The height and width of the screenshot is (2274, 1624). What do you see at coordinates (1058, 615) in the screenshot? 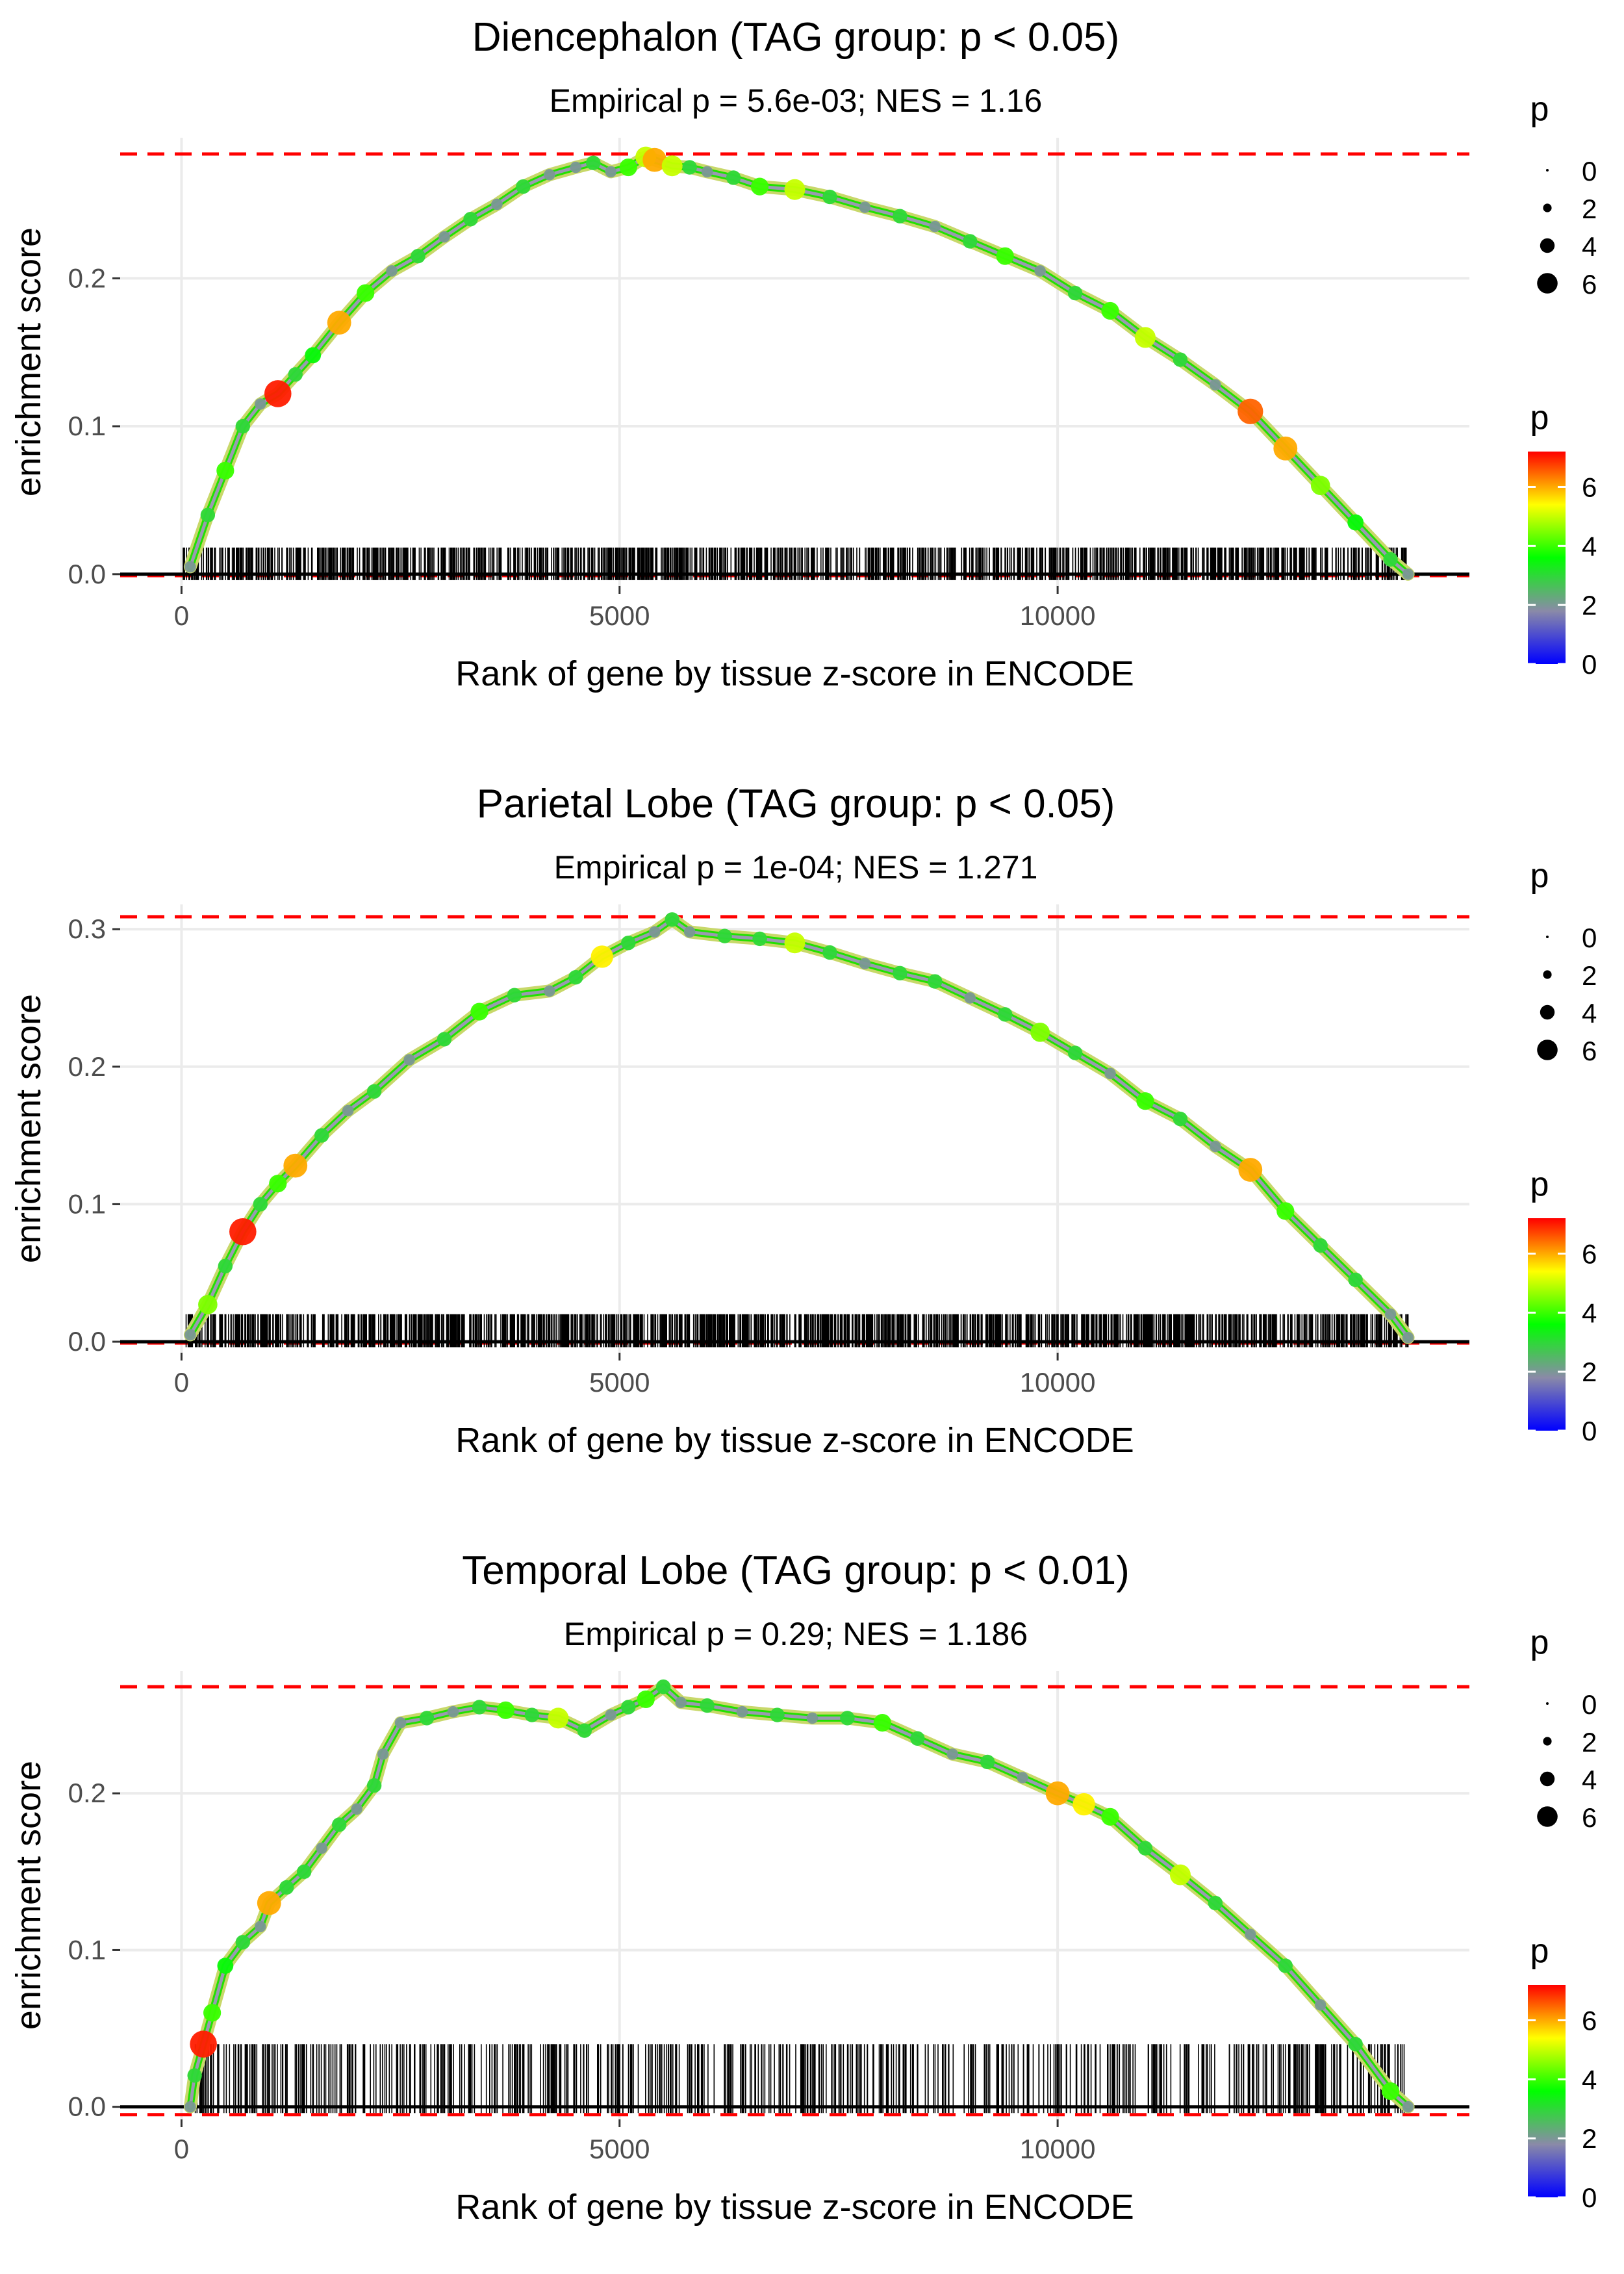
I see `x-tick-label: 10000` at bounding box center [1058, 615].